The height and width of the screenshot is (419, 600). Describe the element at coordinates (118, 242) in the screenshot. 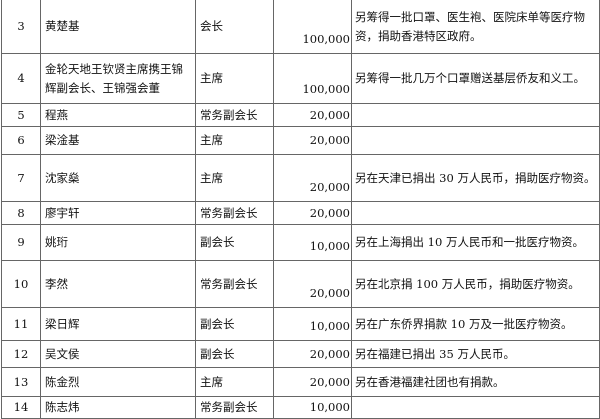

I see `donor-name: 姚珩` at that location.